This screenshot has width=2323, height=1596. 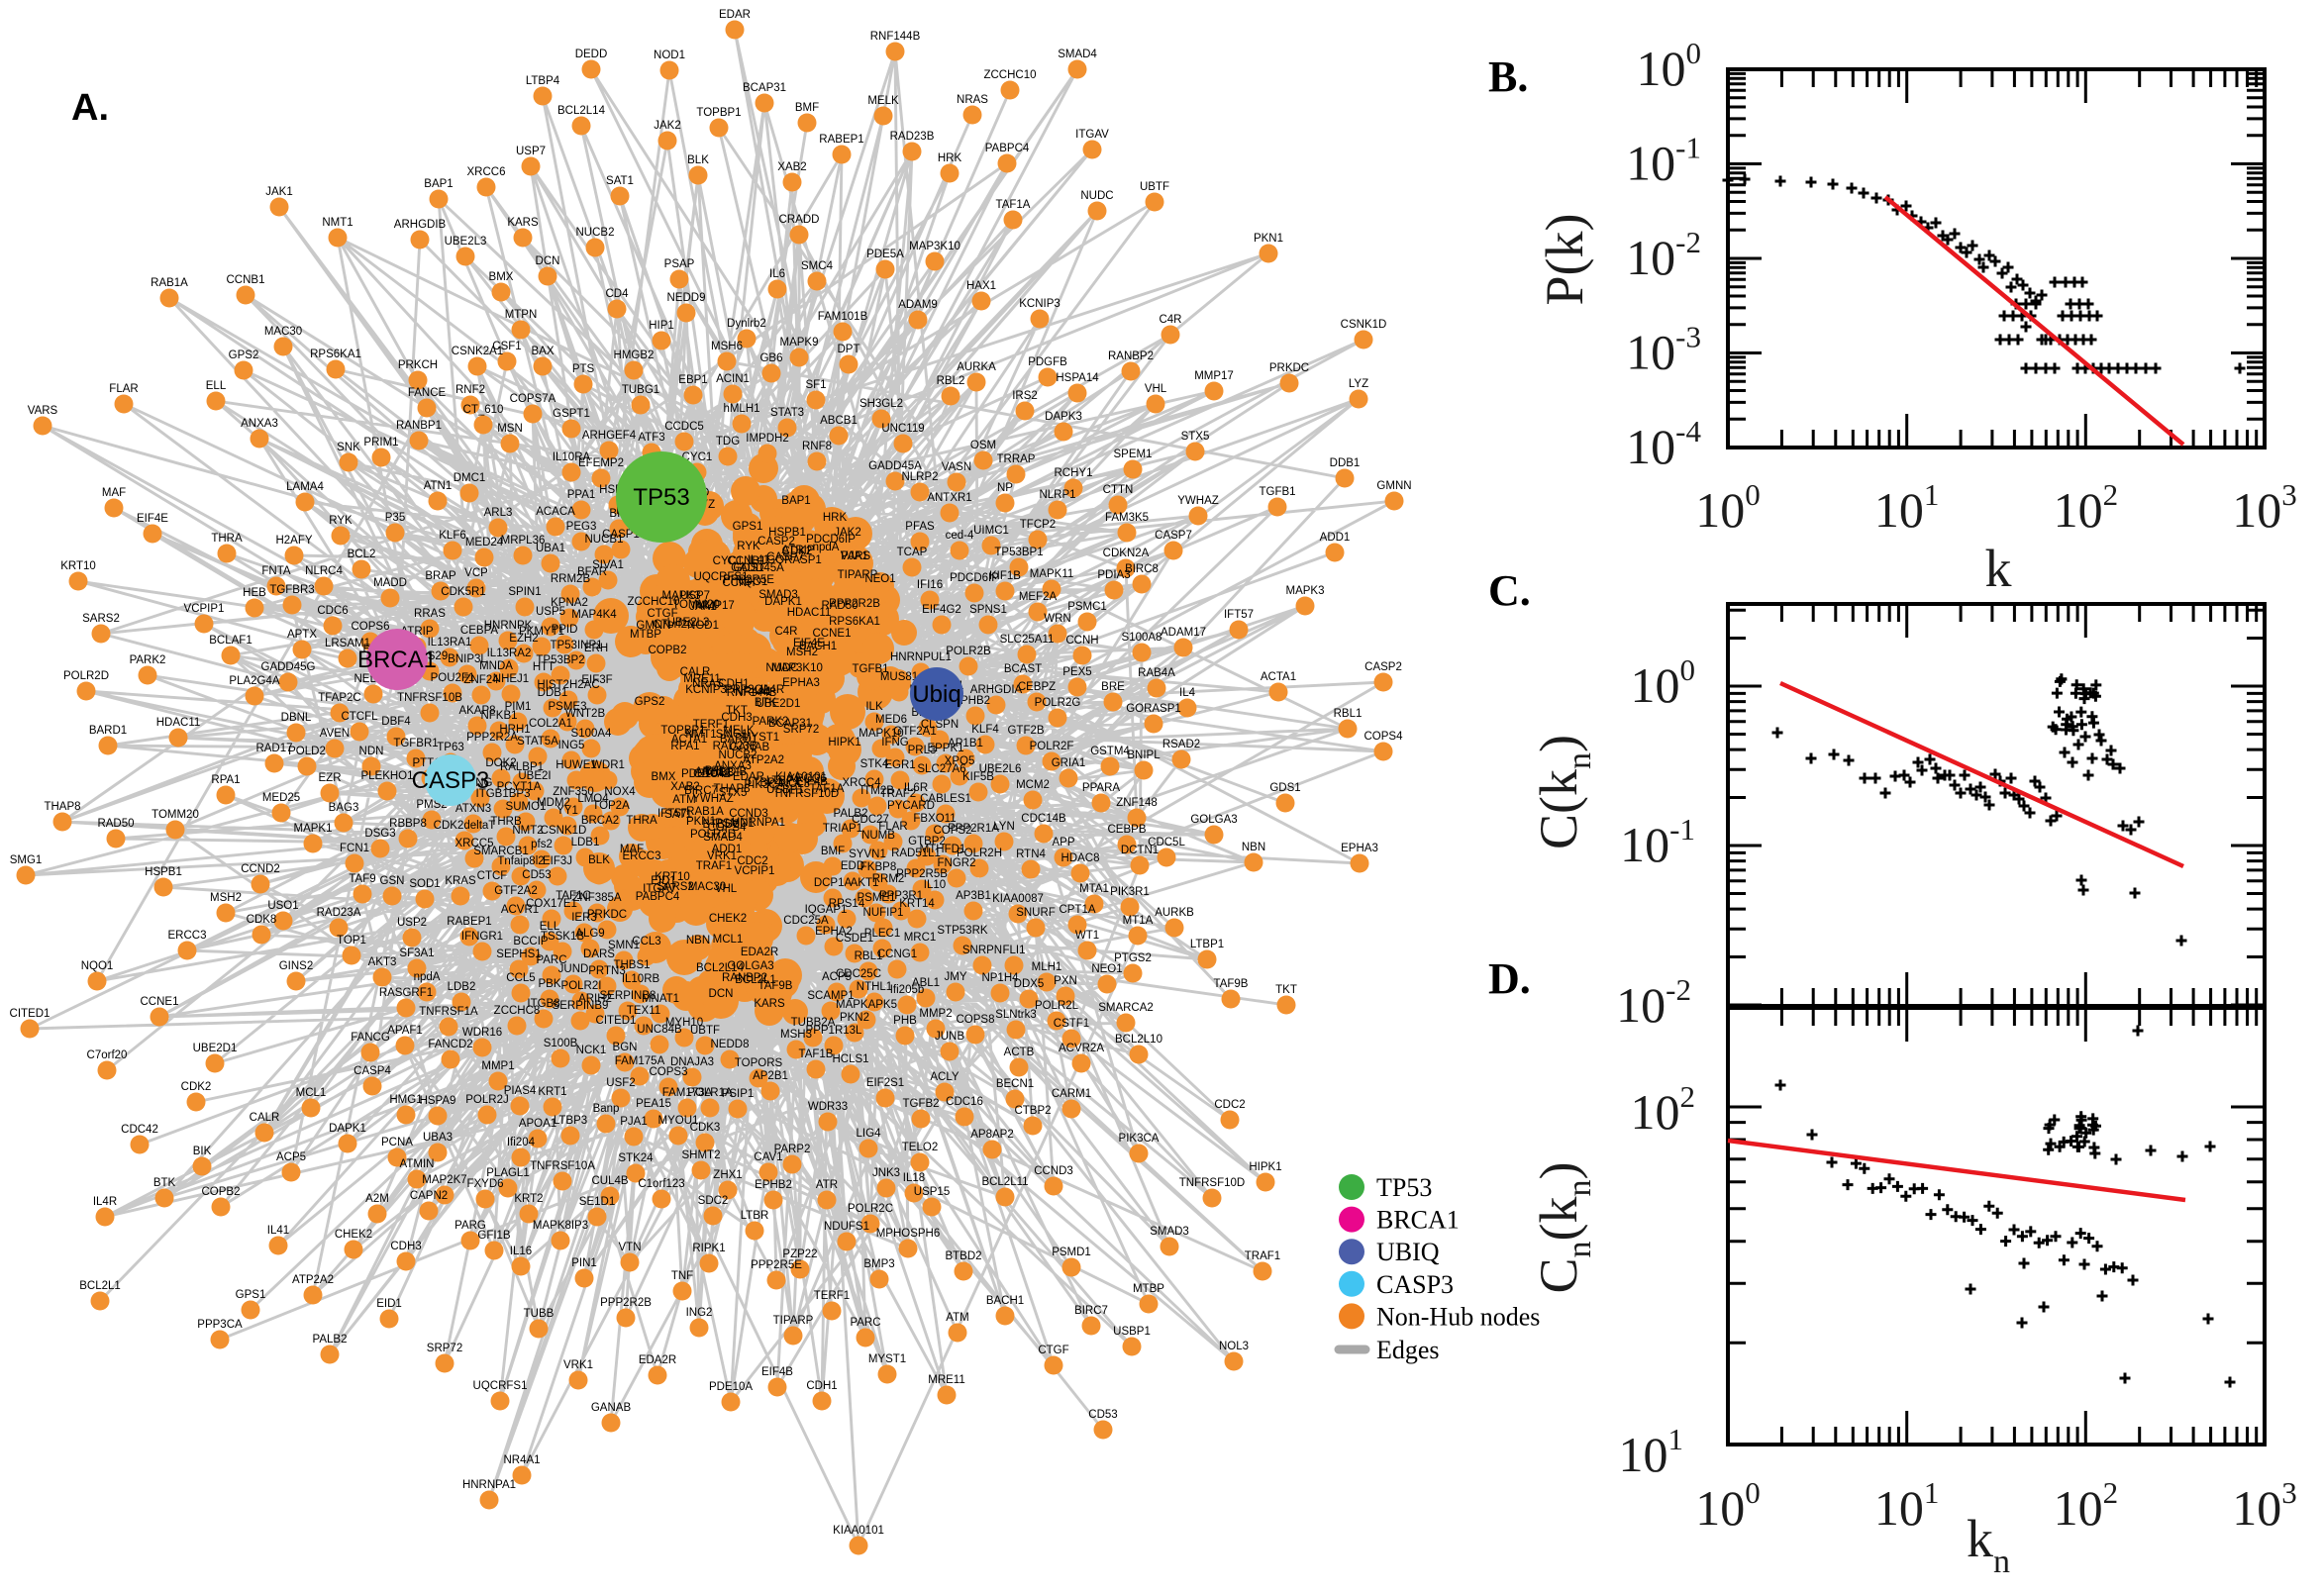 I want to click on svg-text: MDM2, so click(x=553, y=803).